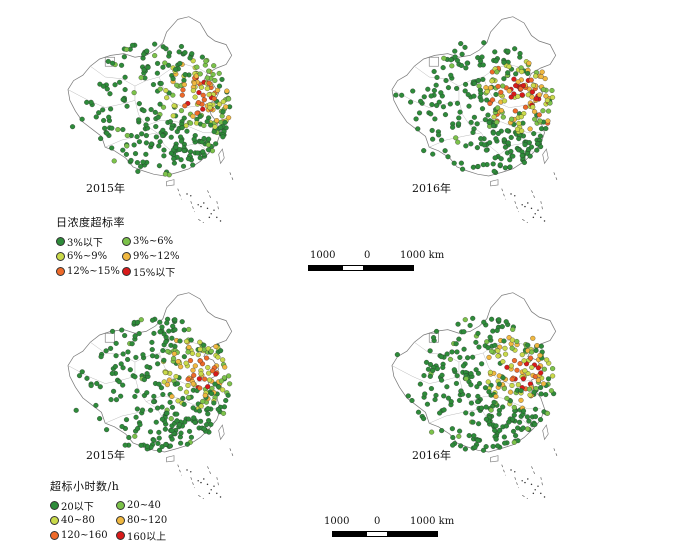 The image size is (675, 557). What do you see at coordinates (90, 222) in the screenshot?
I see `legend-title: 日浓度超标率` at bounding box center [90, 222].